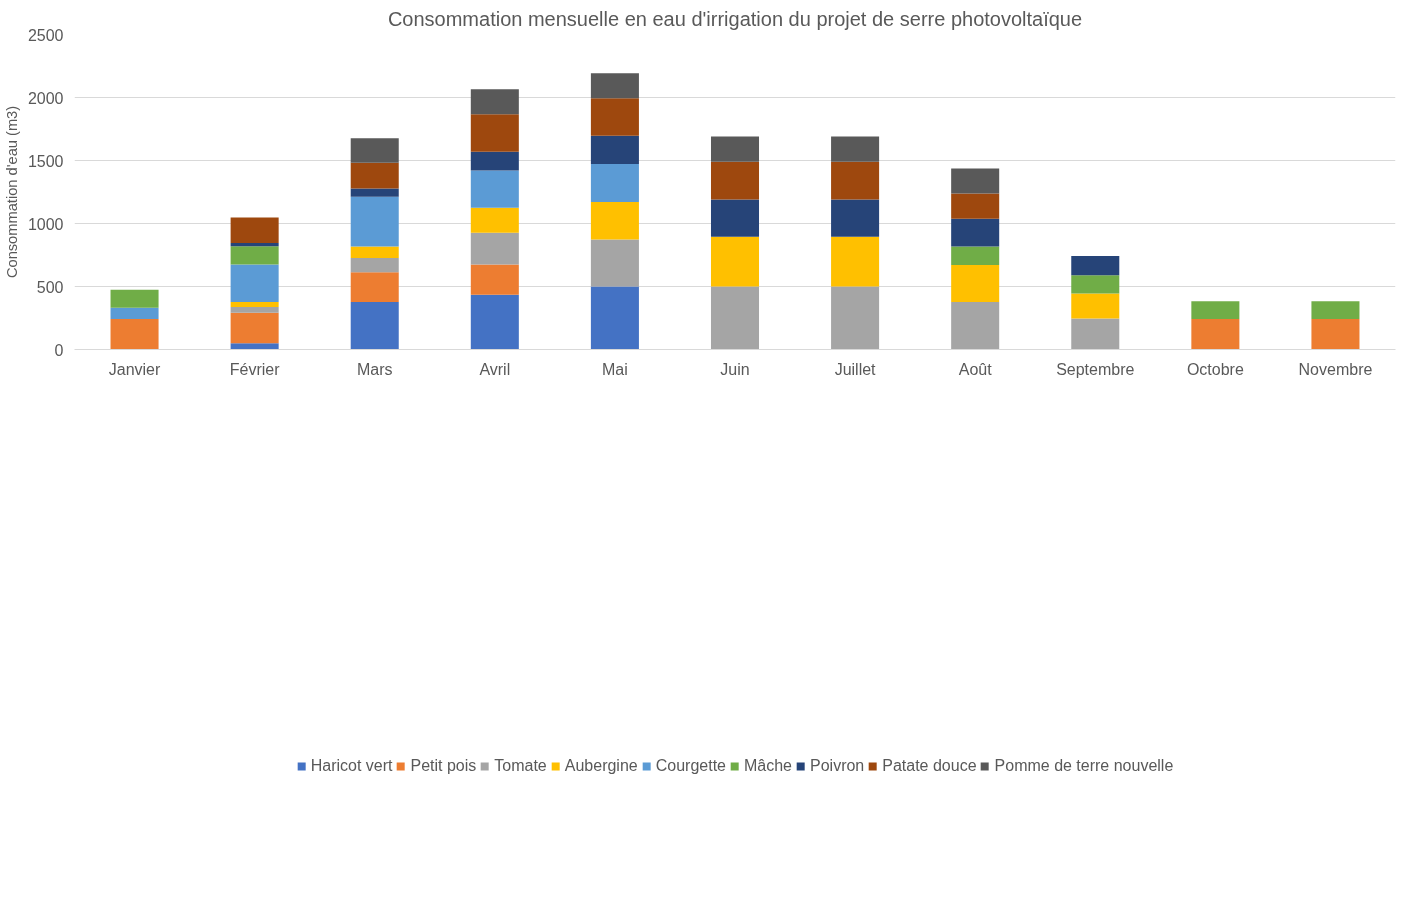 Image resolution: width=1413 pixels, height=917 pixels. I want to click on legend-label: Mâche, so click(768, 765).